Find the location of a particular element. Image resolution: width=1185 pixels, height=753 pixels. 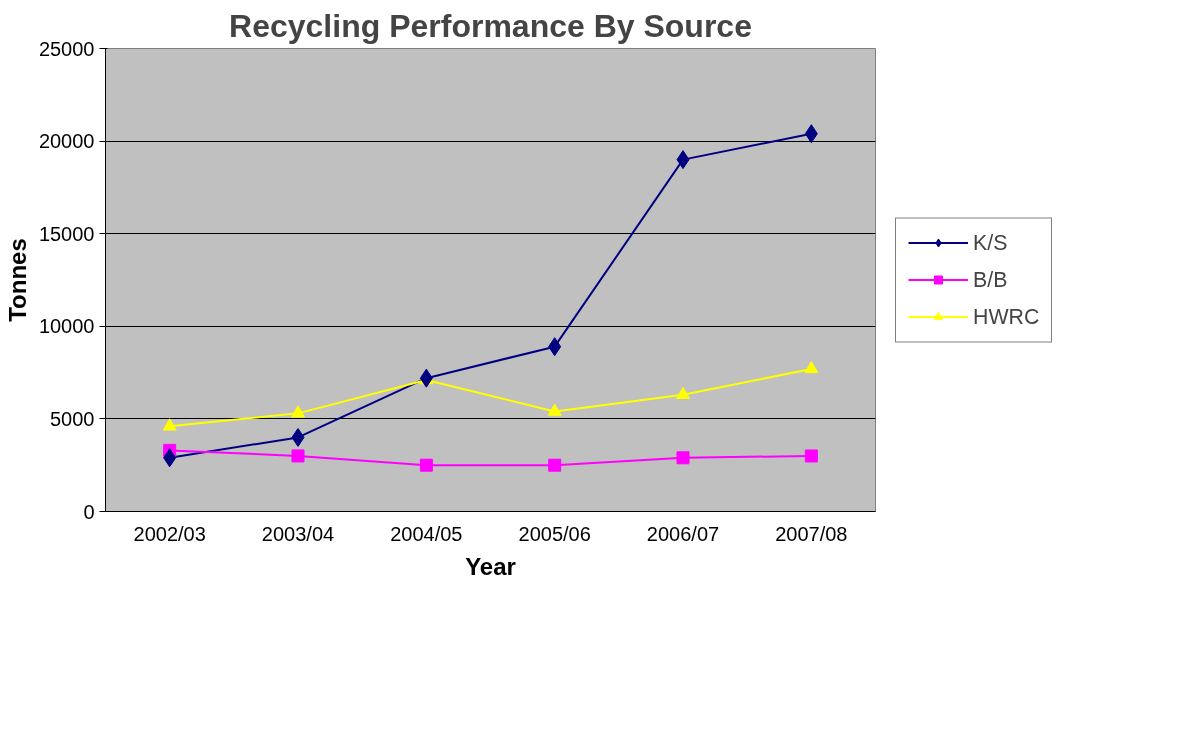

x-axis-title: Year is located at coordinates (490, 566).